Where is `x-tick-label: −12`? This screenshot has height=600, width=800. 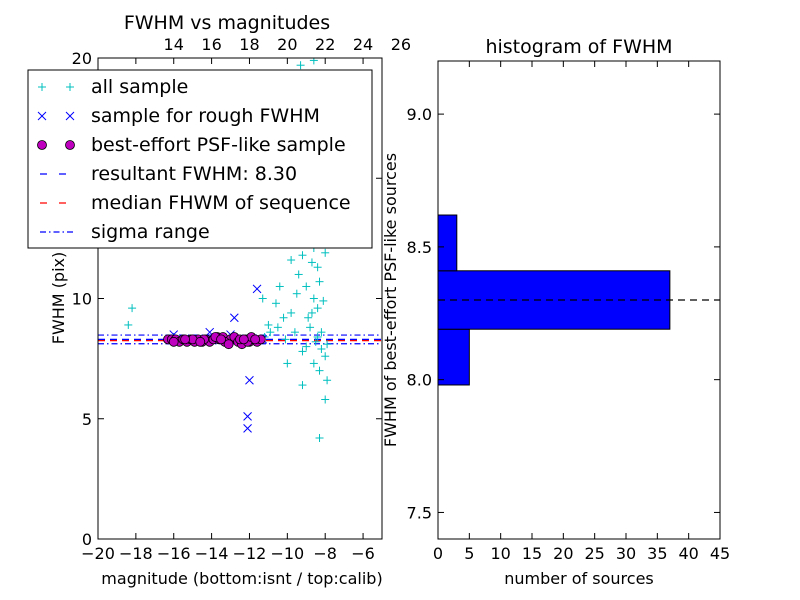
x-tick-label: −12 is located at coordinates (250, 553).